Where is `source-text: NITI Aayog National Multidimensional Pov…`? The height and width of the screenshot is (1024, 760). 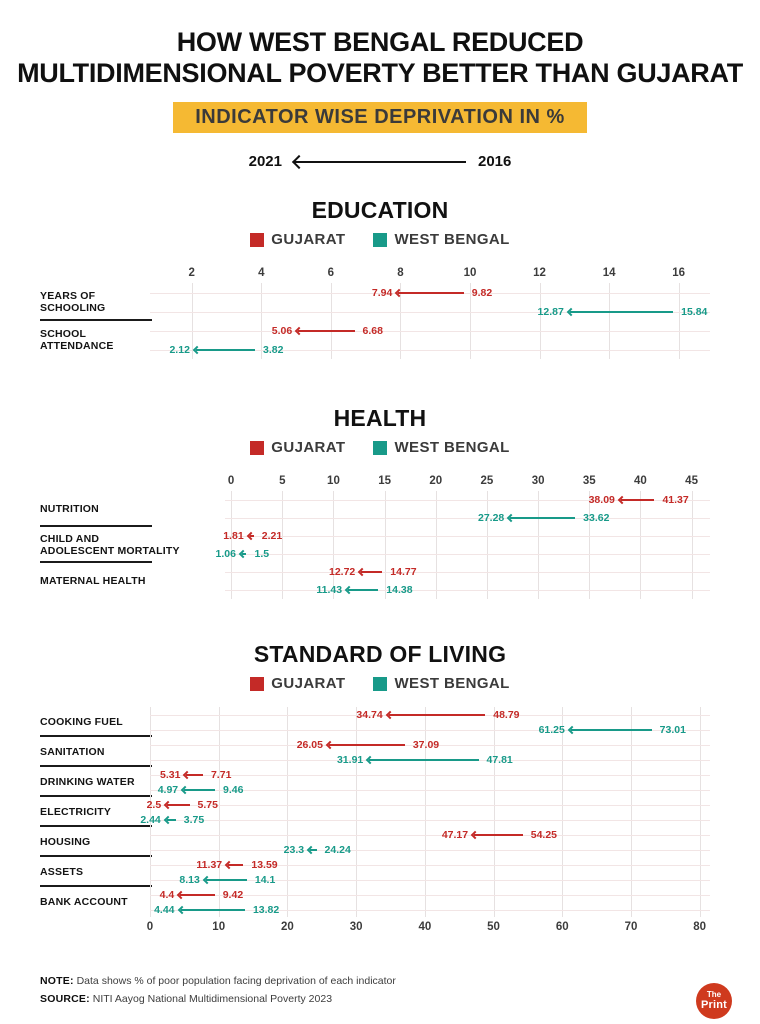 source-text: NITI Aayog National Multidimensional Pov… is located at coordinates (212, 999).